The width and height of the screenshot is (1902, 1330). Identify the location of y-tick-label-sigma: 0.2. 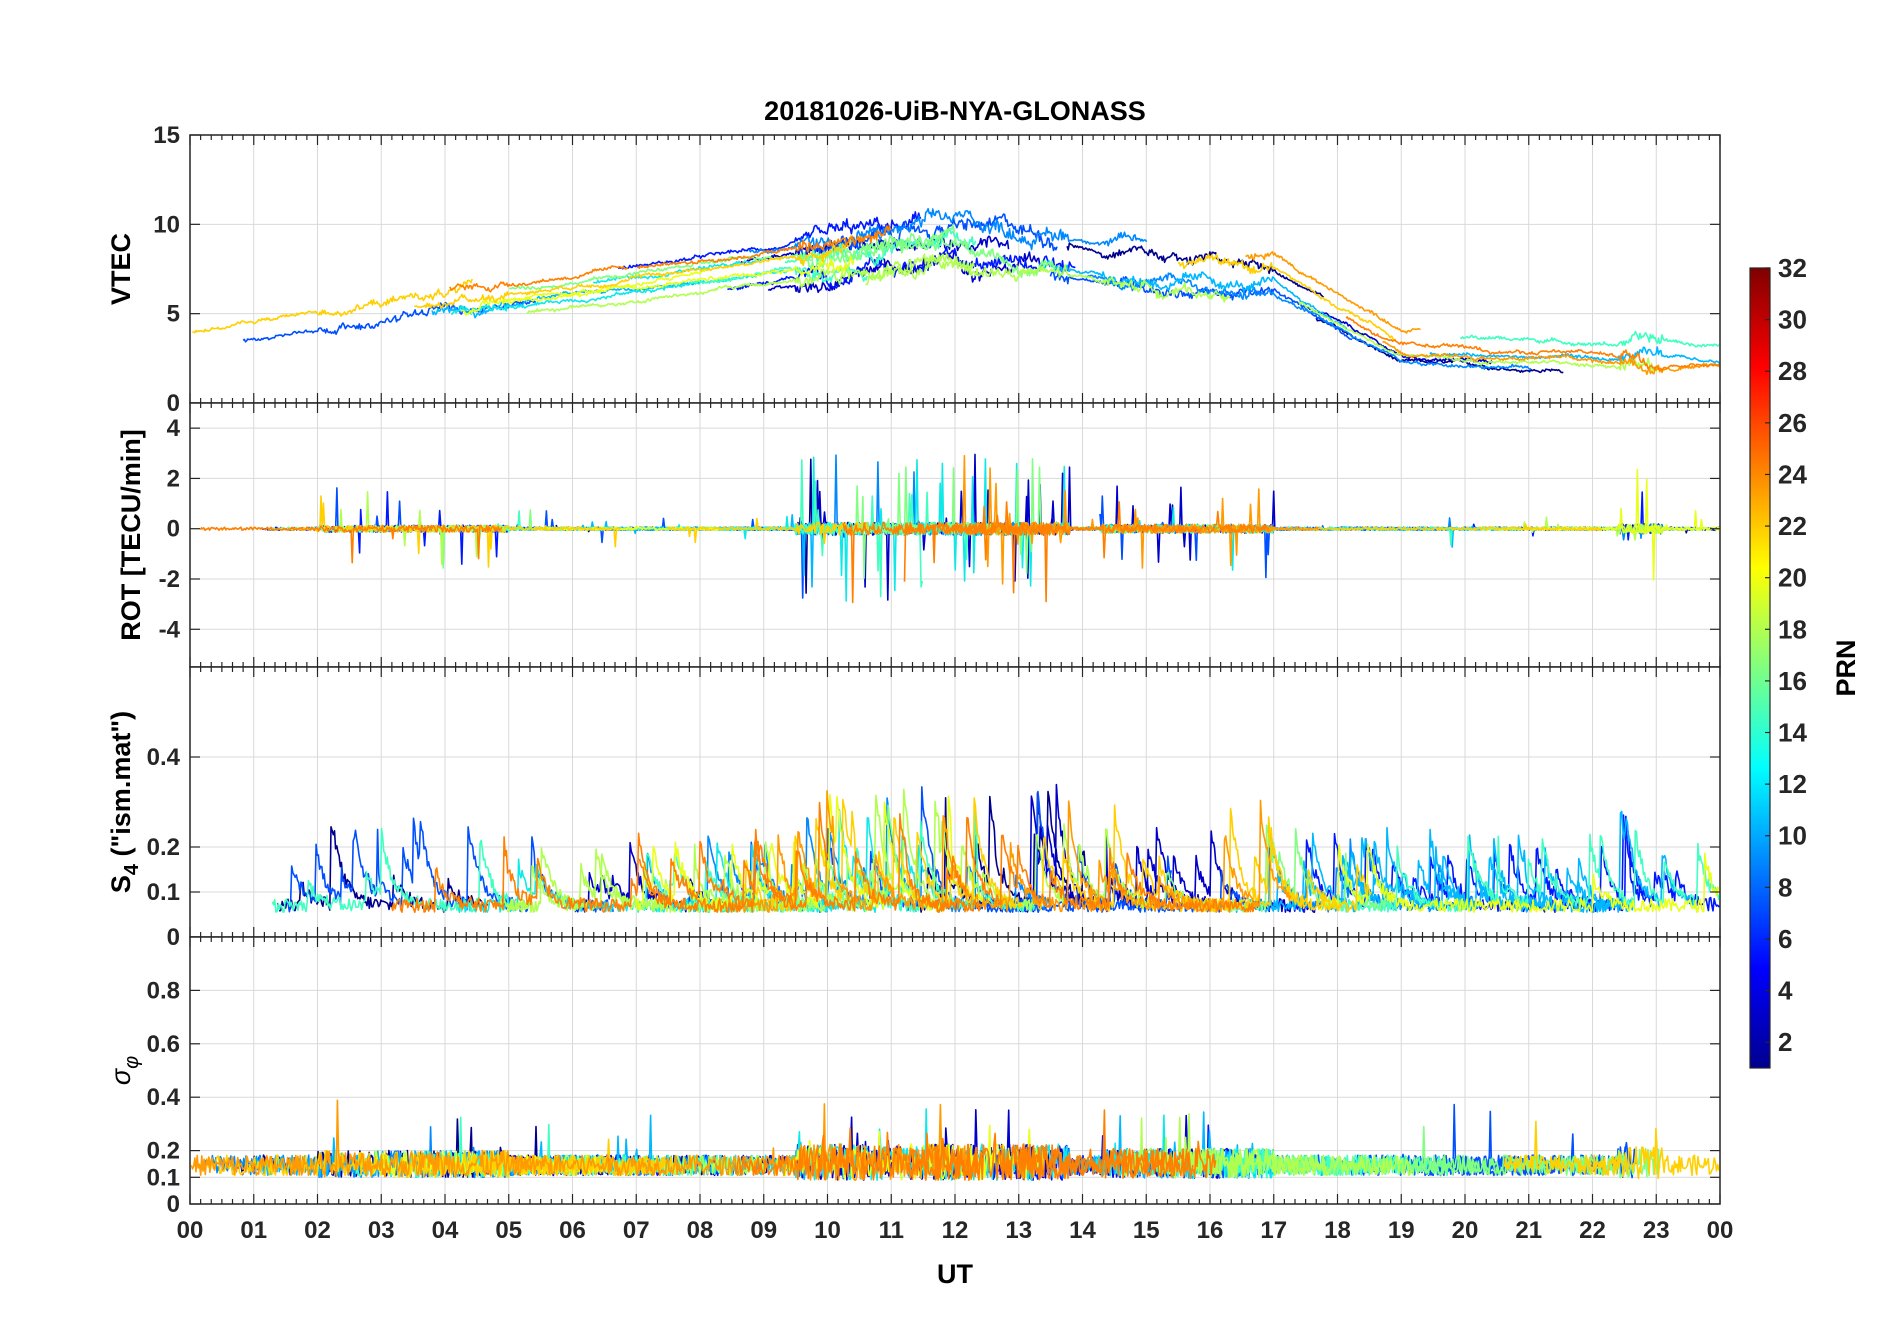
(163, 1151).